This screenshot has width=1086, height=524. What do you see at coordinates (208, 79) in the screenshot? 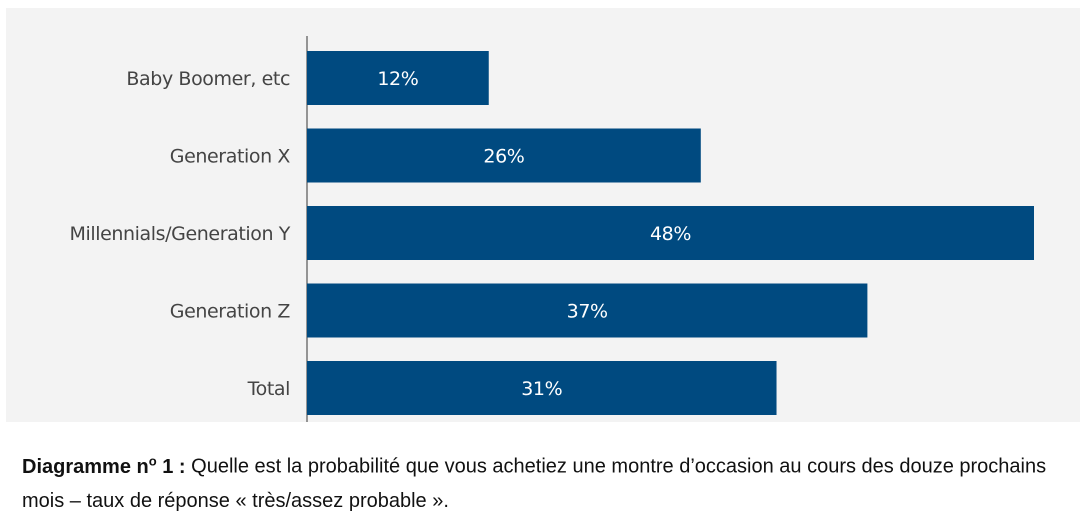
I see `category-label-0: Baby Boomer, etc` at bounding box center [208, 79].